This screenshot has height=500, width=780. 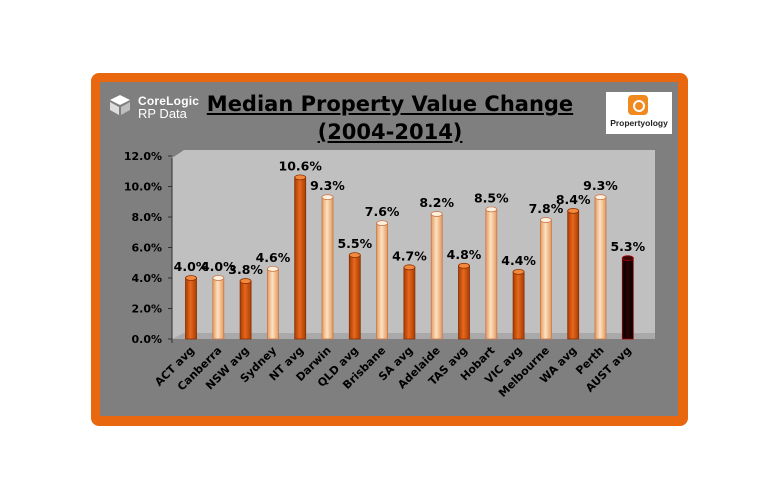 I want to click on corelogic-logo: CoreLogic RP Data, so click(x=154, y=106).